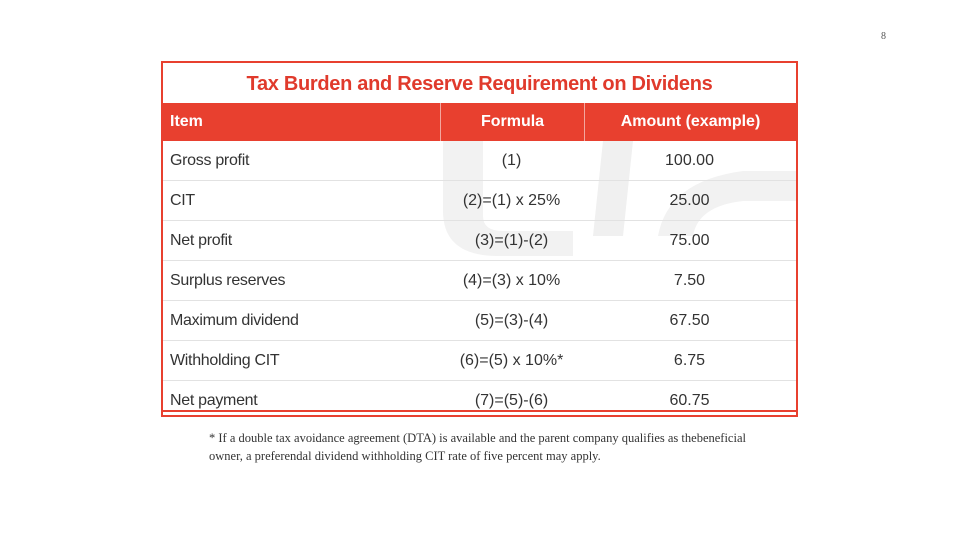 The width and height of the screenshot is (960, 540). I want to click on cell-item: CIT, so click(182, 200).